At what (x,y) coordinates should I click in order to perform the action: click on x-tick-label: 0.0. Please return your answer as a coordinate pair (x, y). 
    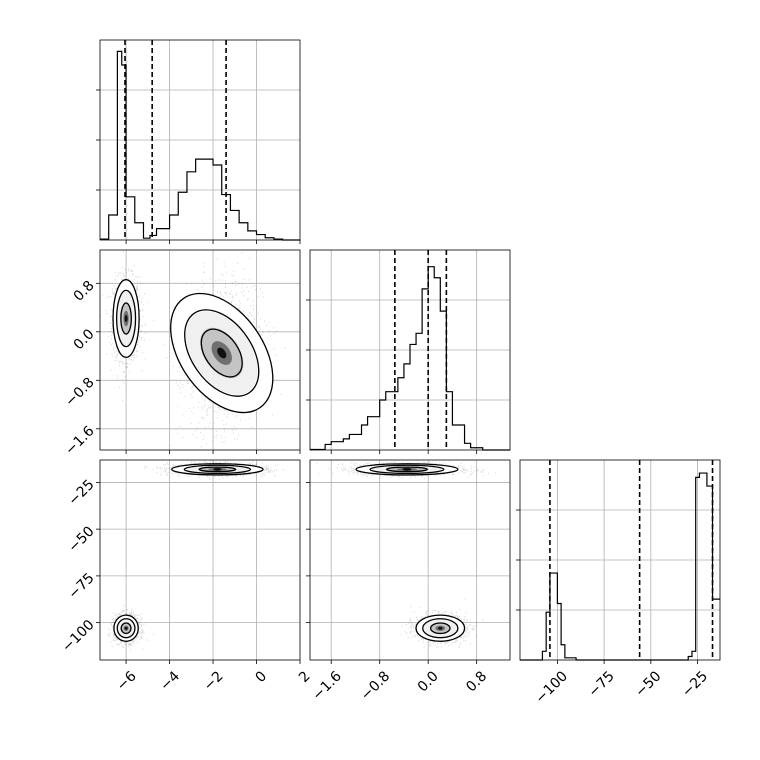
    Looking at the image, I should click on (428, 681).